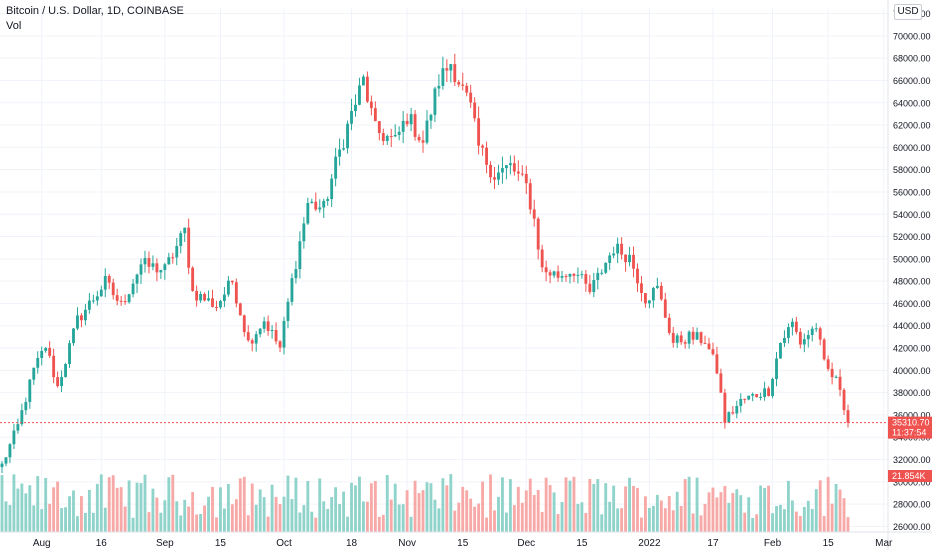 This screenshot has width=932, height=555. Describe the element at coordinates (42, 543) in the screenshot. I see `x-tick-label: Aug` at that location.